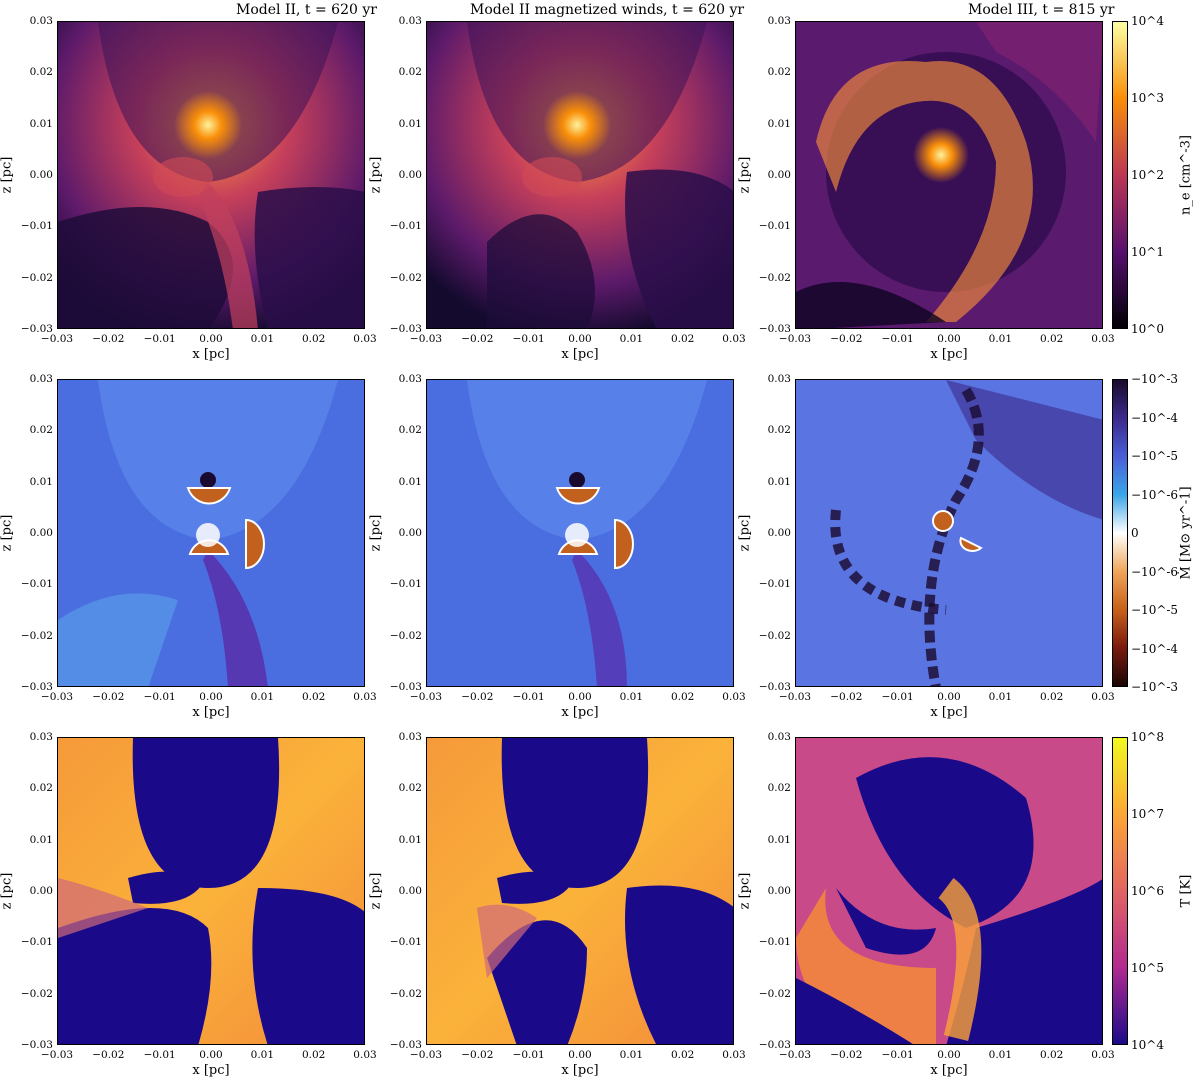 The height and width of the screenshot is (1080, 1200). I want to click on density-panel-model-iii, so click(949, 175).